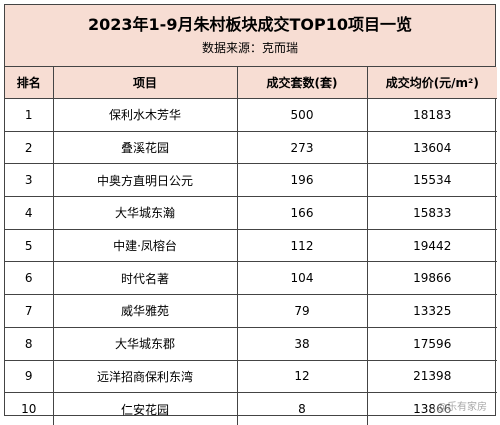 Image resolution: width=500 pixels, height=425 pixels. What do you see at coordinates (145, 409) in the screenshot?
I see `project-name-cell: 仁安花园` at bounding box center [145, 409].